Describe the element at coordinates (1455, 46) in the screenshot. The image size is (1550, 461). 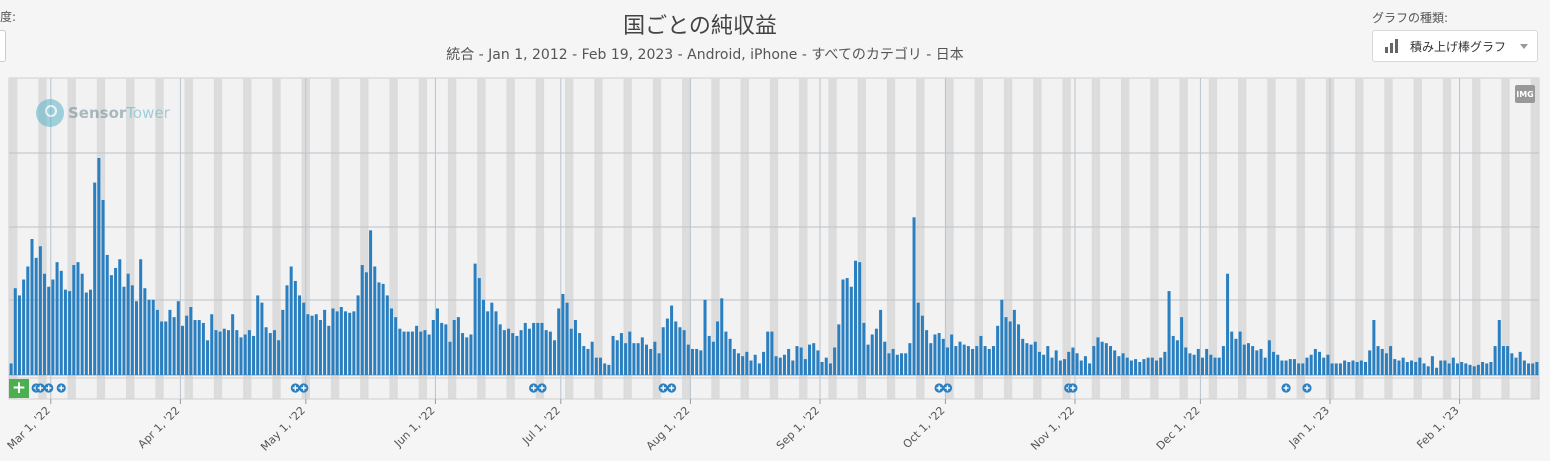
I see `chart-type-select: 積み上げ棒グラフ` at that location.